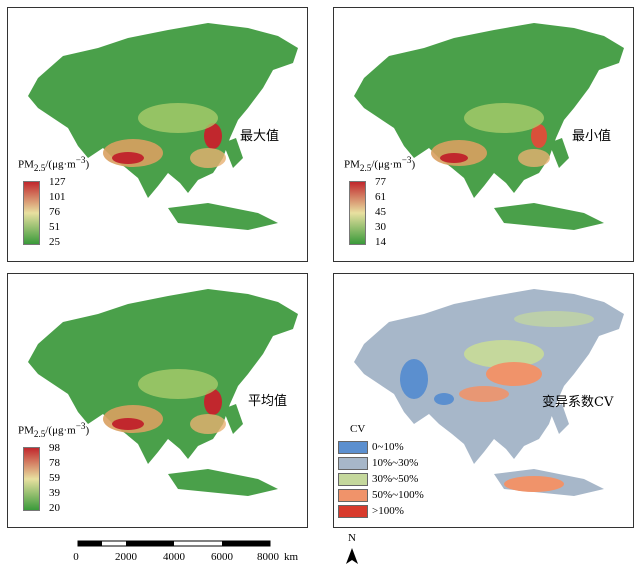 Image resolution: width=638 pixels, height=575 pixels. I want to click on panel-title: 变异系数CV, so click(578, 402).